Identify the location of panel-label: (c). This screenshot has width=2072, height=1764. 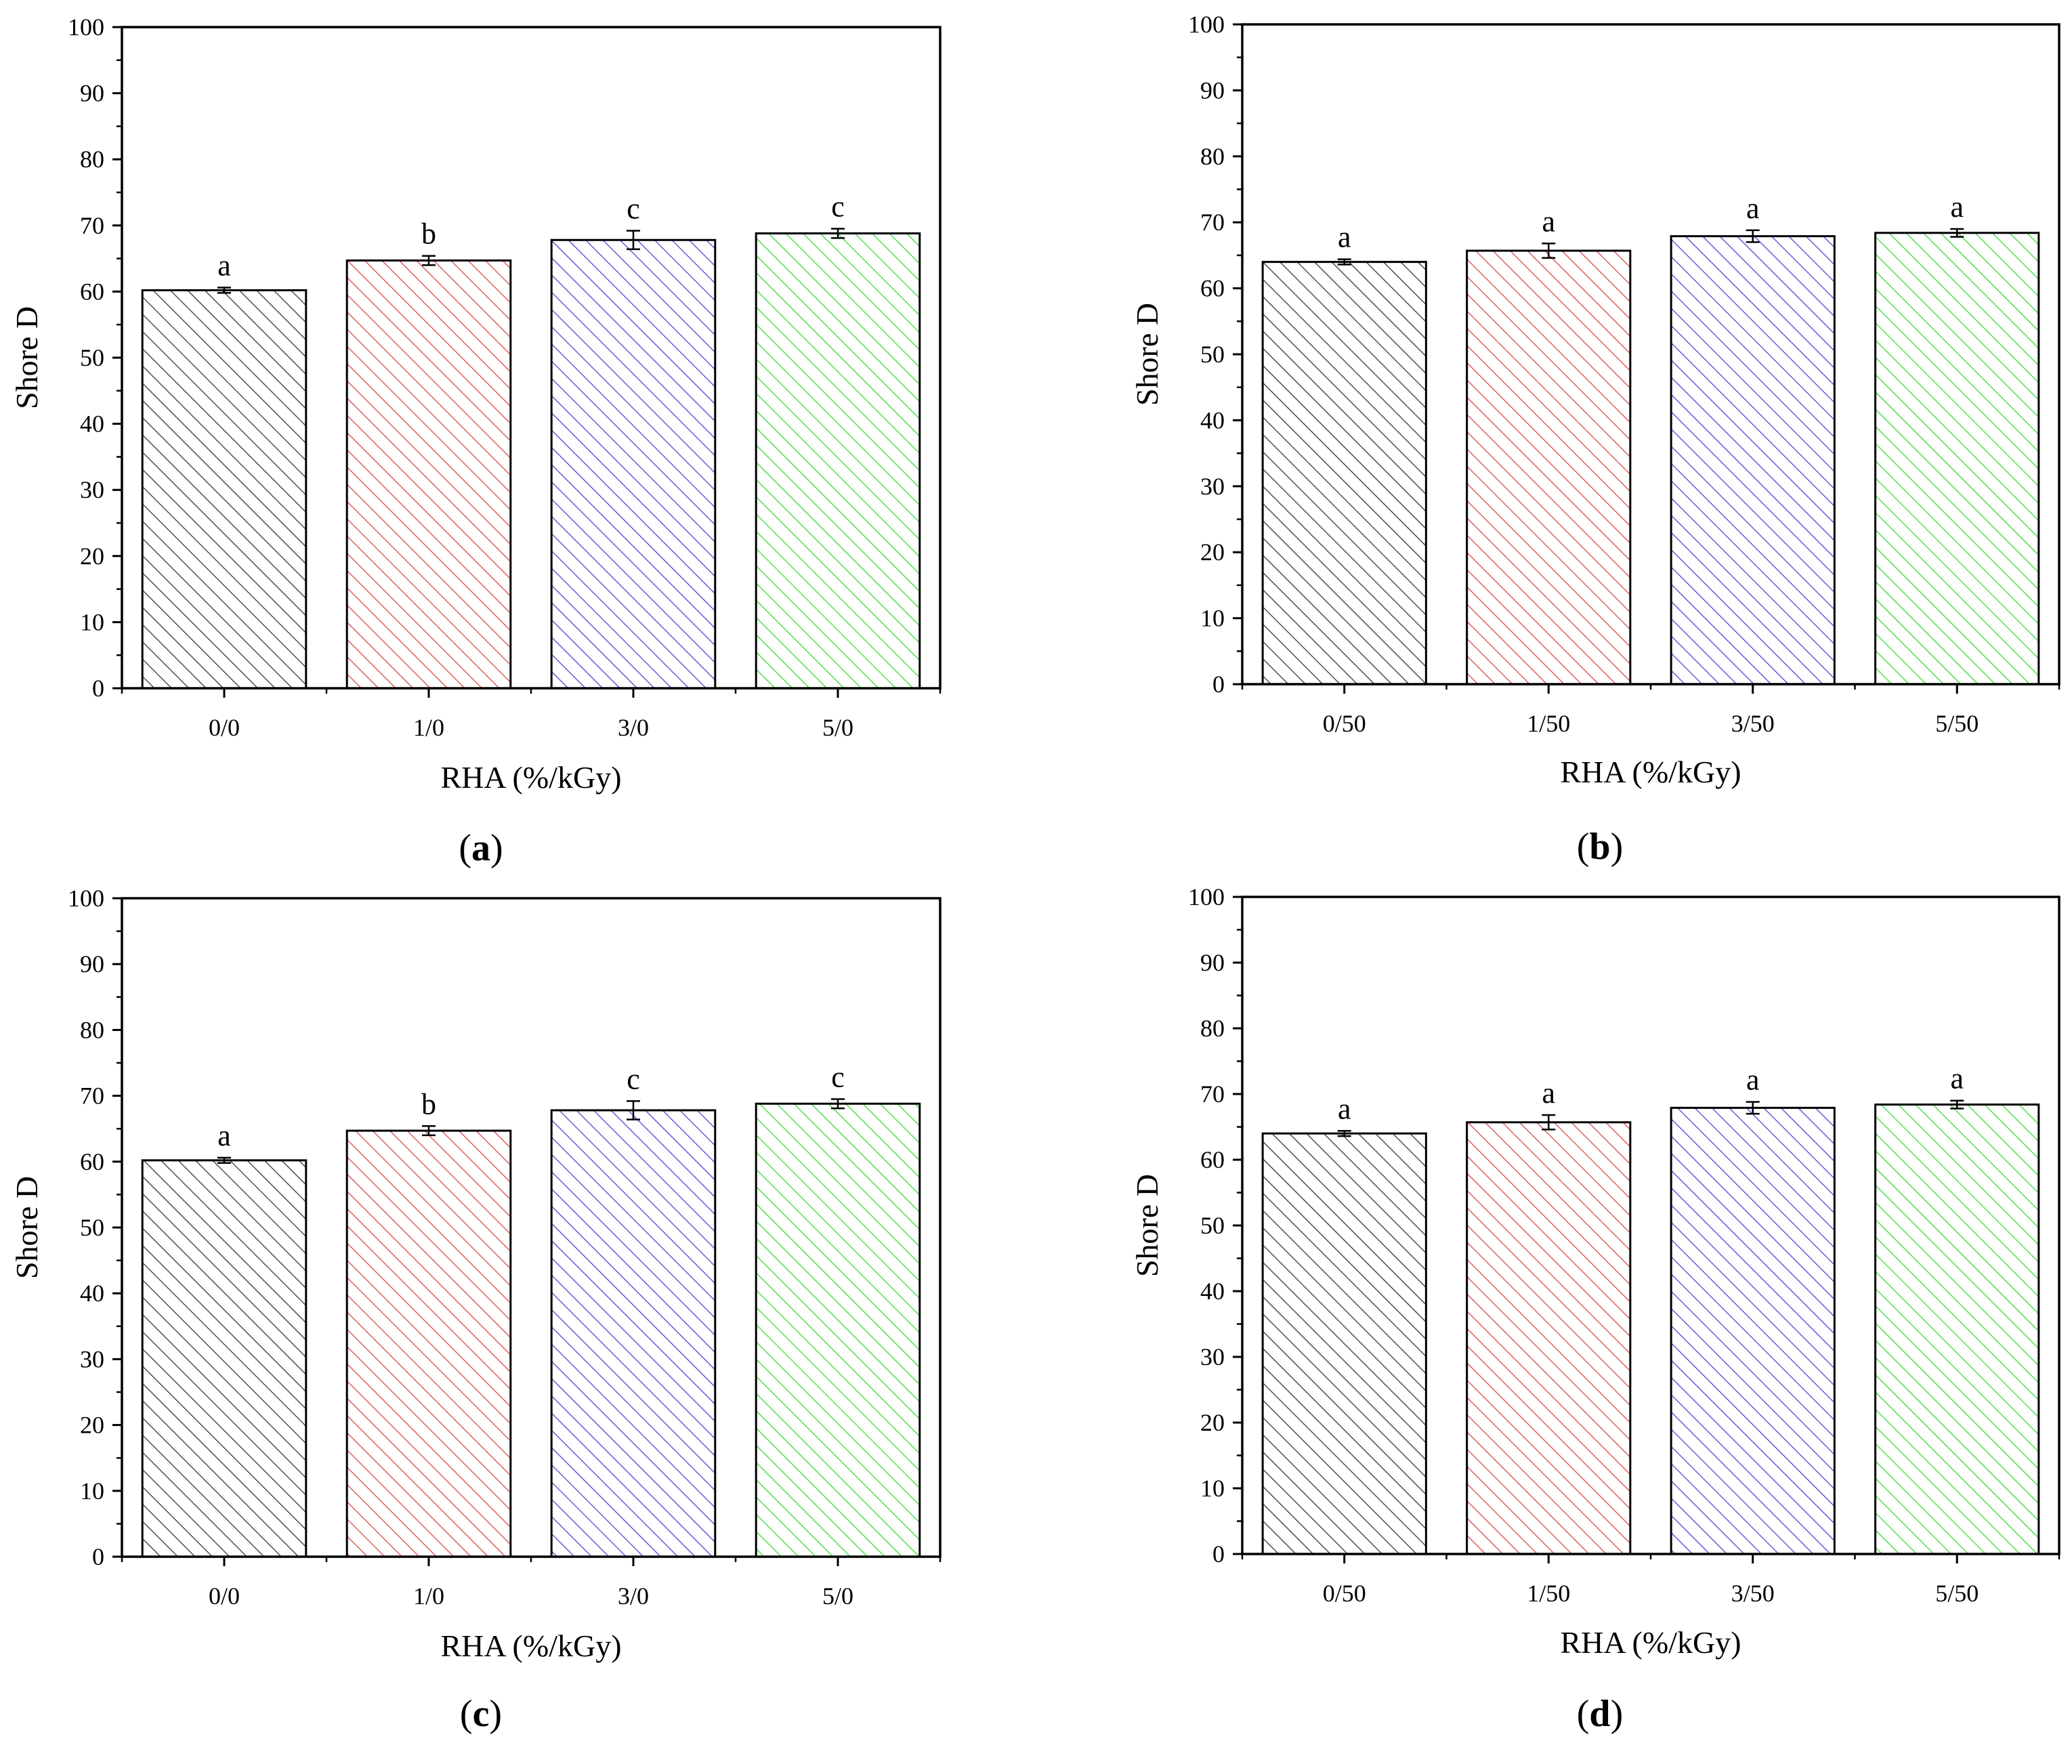
(481, 1714).